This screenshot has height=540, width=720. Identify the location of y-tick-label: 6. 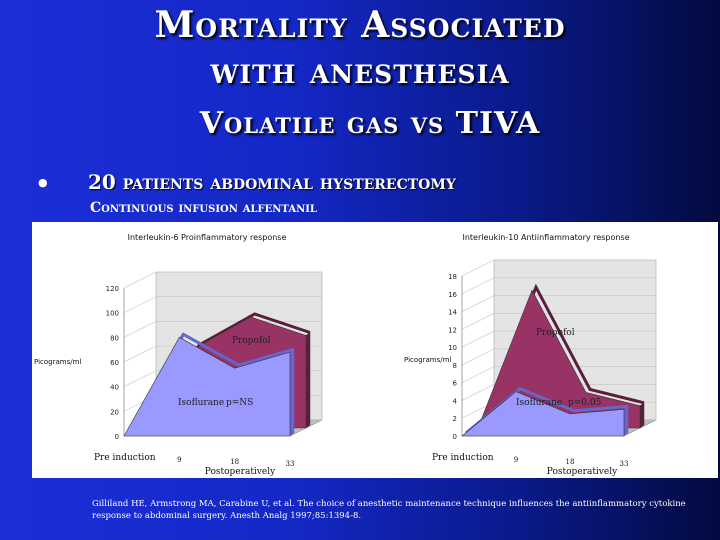
(455, 384).